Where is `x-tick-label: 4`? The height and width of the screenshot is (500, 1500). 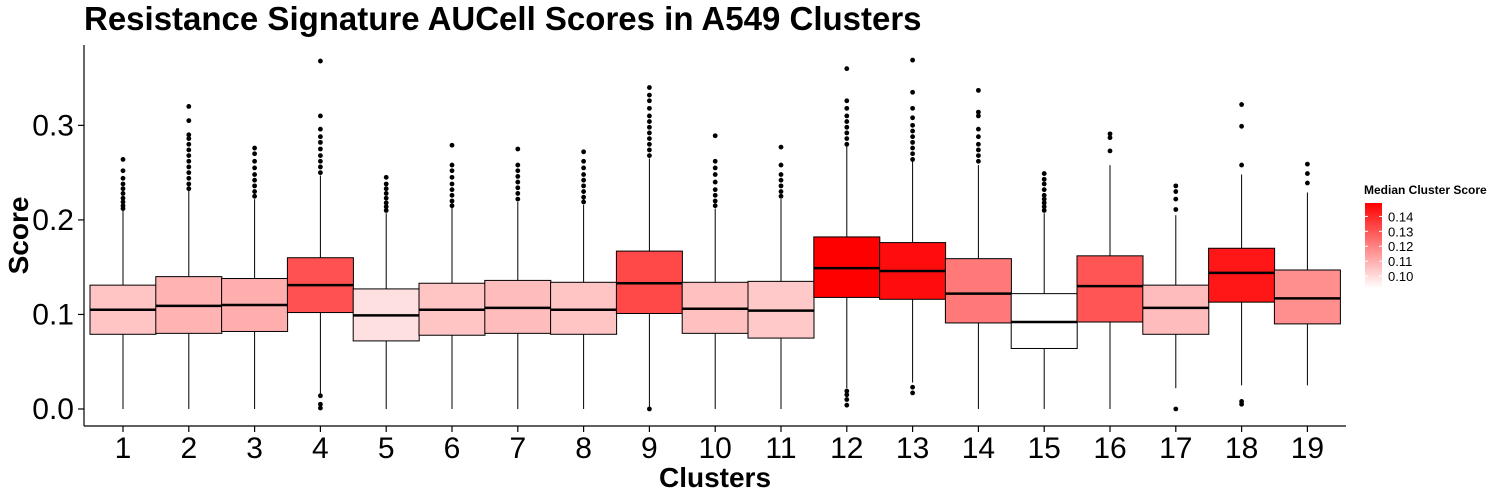
x-tick-label: 4 is located at coordinates (320, 448).